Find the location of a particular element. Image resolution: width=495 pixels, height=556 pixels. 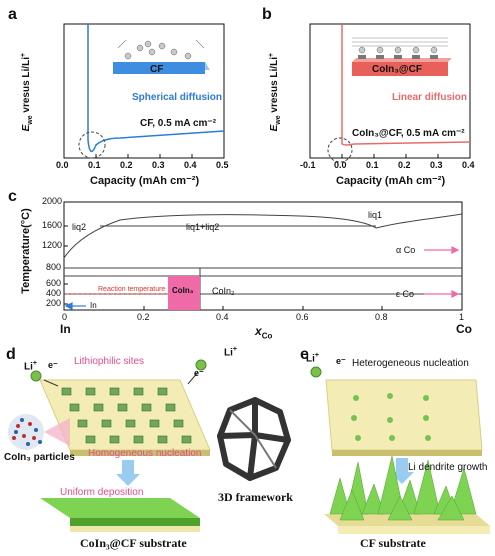

panel-d-particles: CoIn₃ particles is located at coordinates (39, 457).